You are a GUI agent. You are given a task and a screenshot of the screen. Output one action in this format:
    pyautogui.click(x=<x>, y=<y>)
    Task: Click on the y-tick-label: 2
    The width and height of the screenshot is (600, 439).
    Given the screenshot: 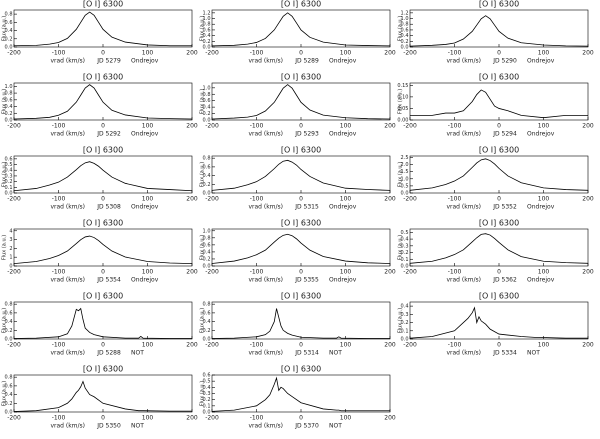 What is the action you would take?
    pyautogui.click(x=10, y=249)
    